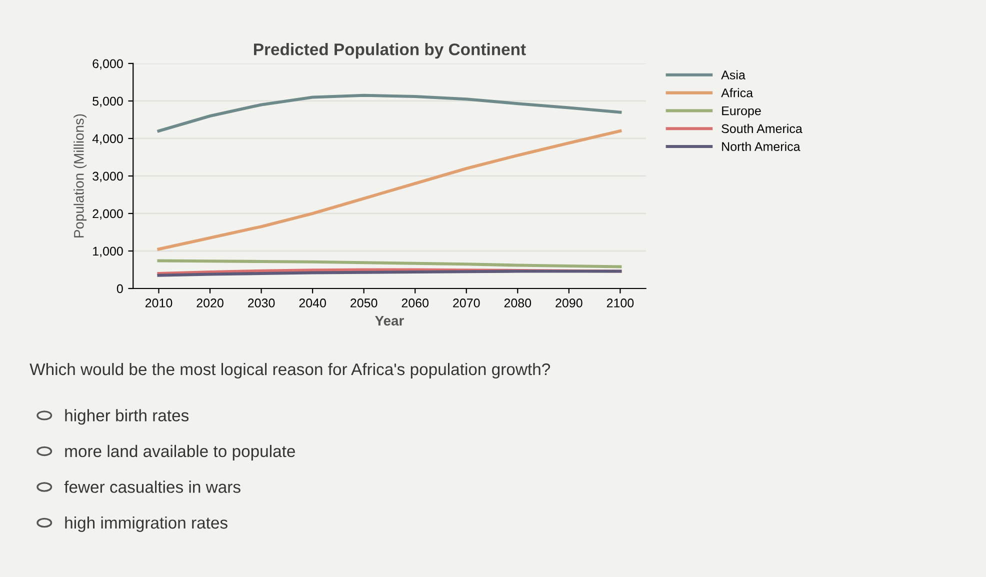 Image resolution: width=986 pixels, height=577 pixels. I want to click on x-tick-label: 2010, so click(158, 303).